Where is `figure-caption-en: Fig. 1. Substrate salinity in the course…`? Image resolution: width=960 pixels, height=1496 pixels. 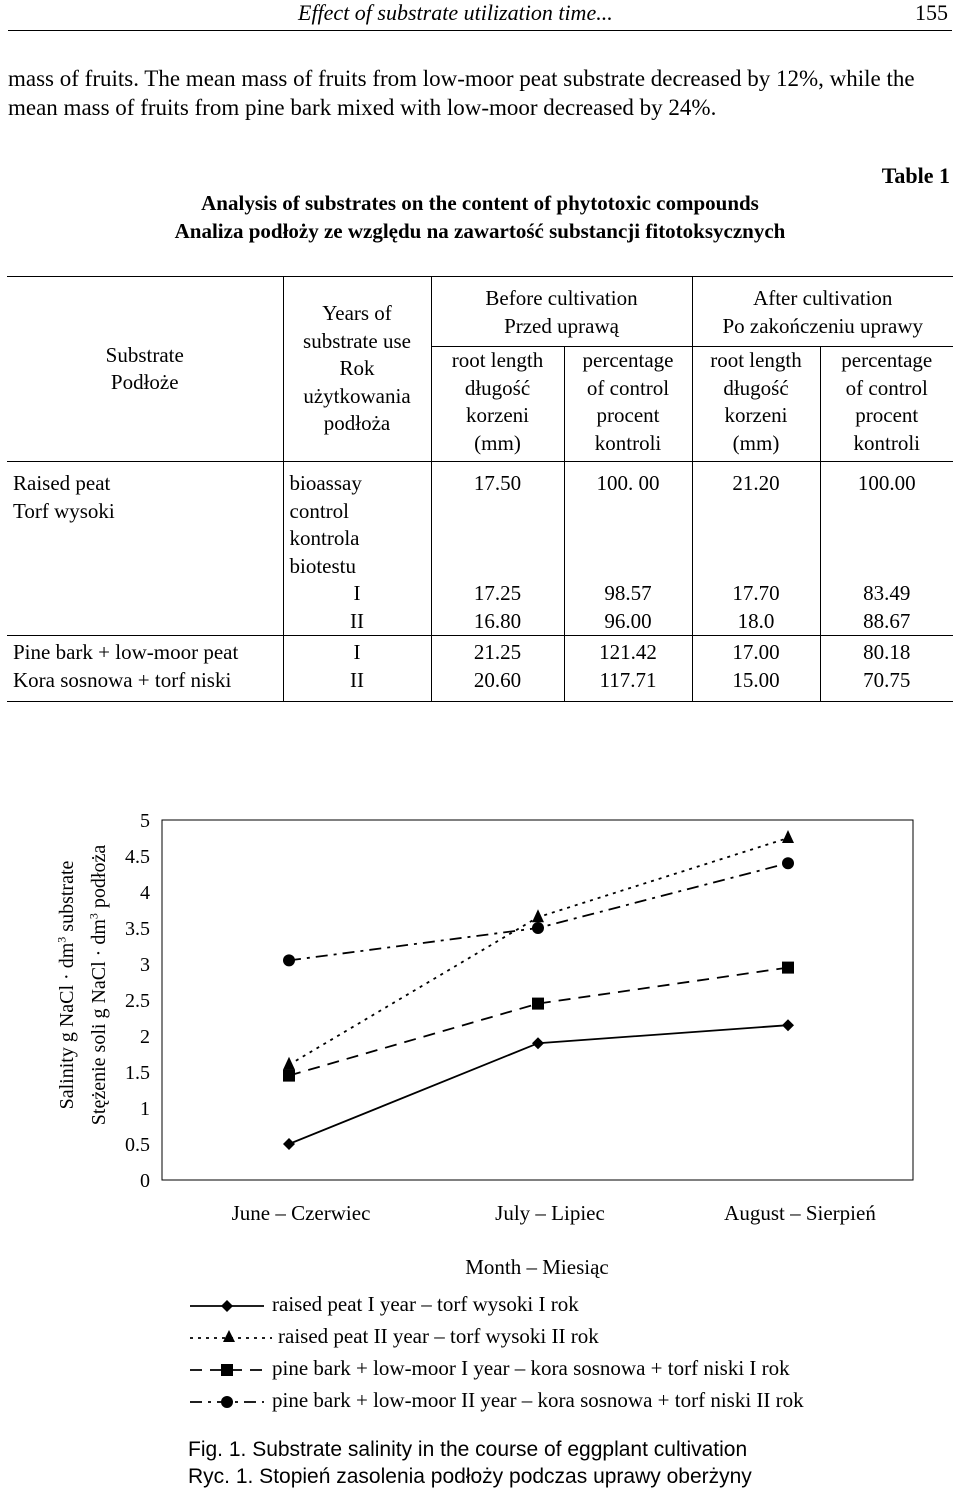 figure-caption-en: Fig. 1. Substrate salinity in the course… is located at coordinates (468, 1449).